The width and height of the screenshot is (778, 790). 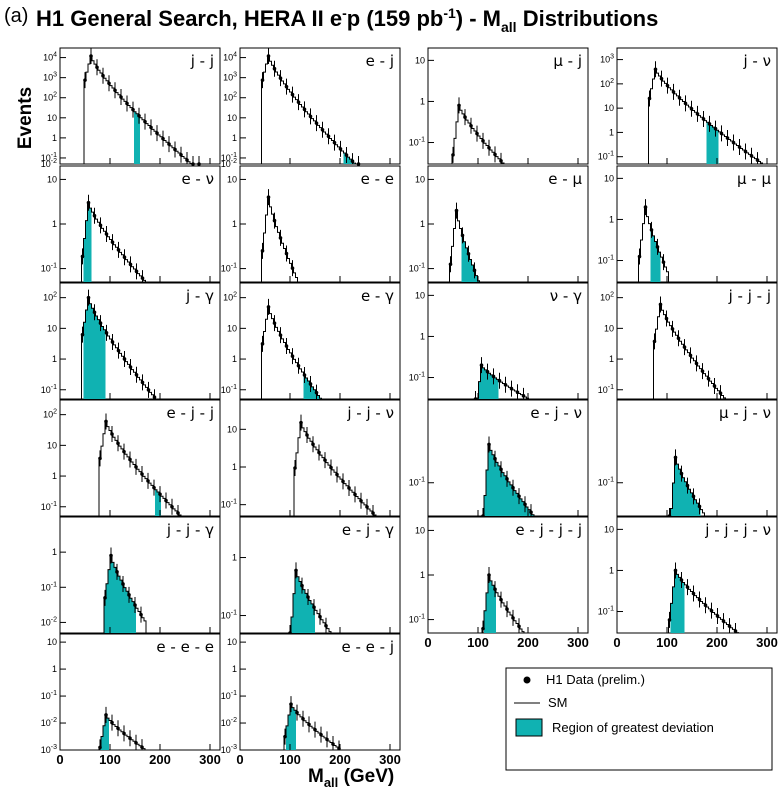 What do you see at coordinates (370, 413) in the screenshot?
I see `panel-label: j - j - ν` at bounding box center [370, 413].